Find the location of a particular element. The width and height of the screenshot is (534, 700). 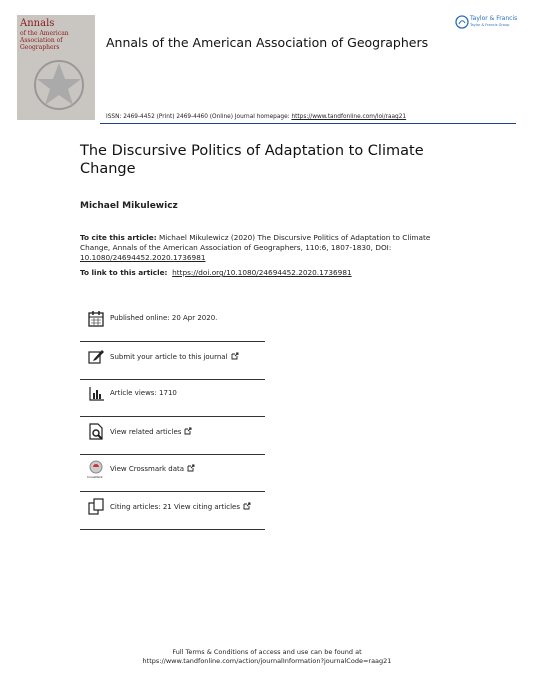

homepage-link: https://www.tandfonline.com/loi/raag21 is located at coordinates (349, 117).